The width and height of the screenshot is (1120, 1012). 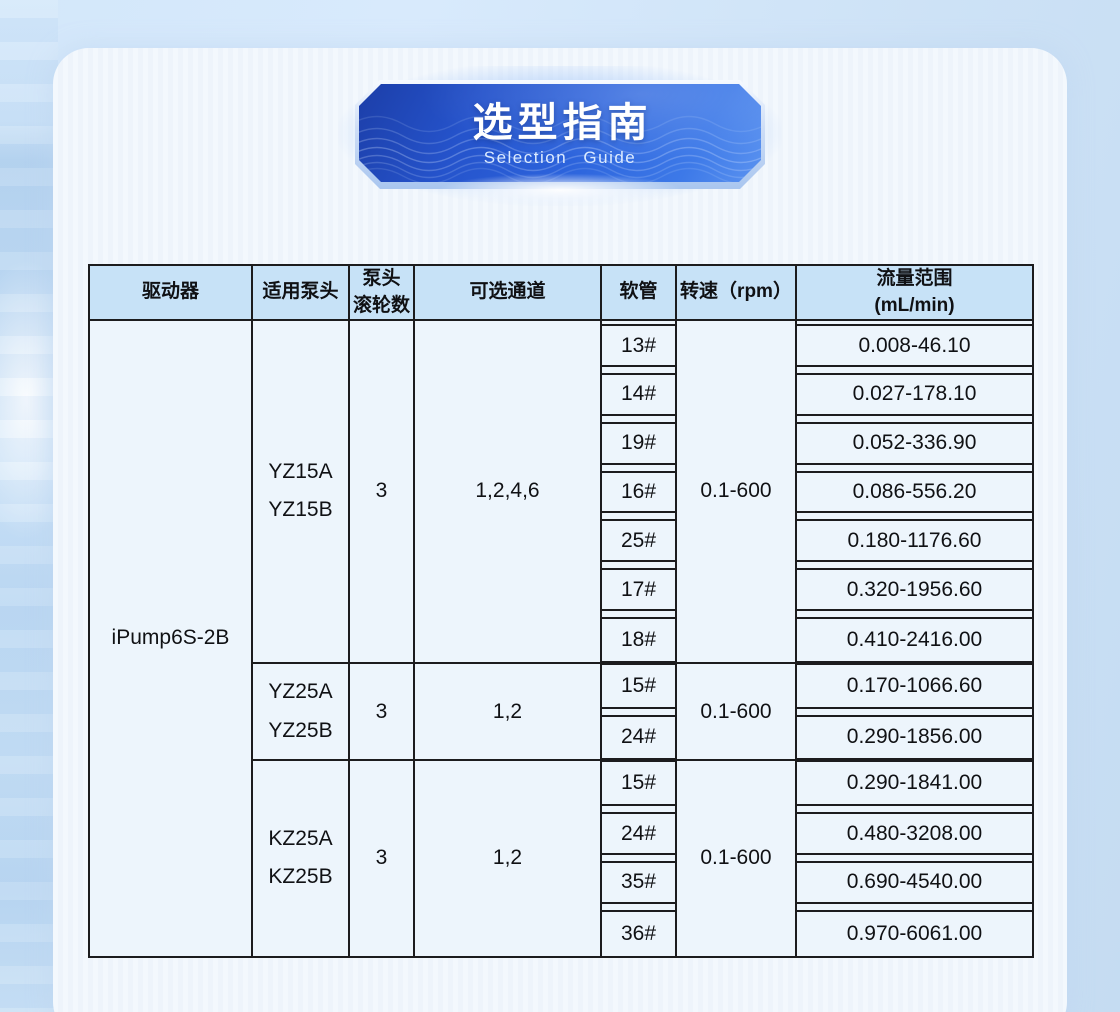 I want to click on header-flow: 流量范围 (mL/min), so click(x=914, y=292).